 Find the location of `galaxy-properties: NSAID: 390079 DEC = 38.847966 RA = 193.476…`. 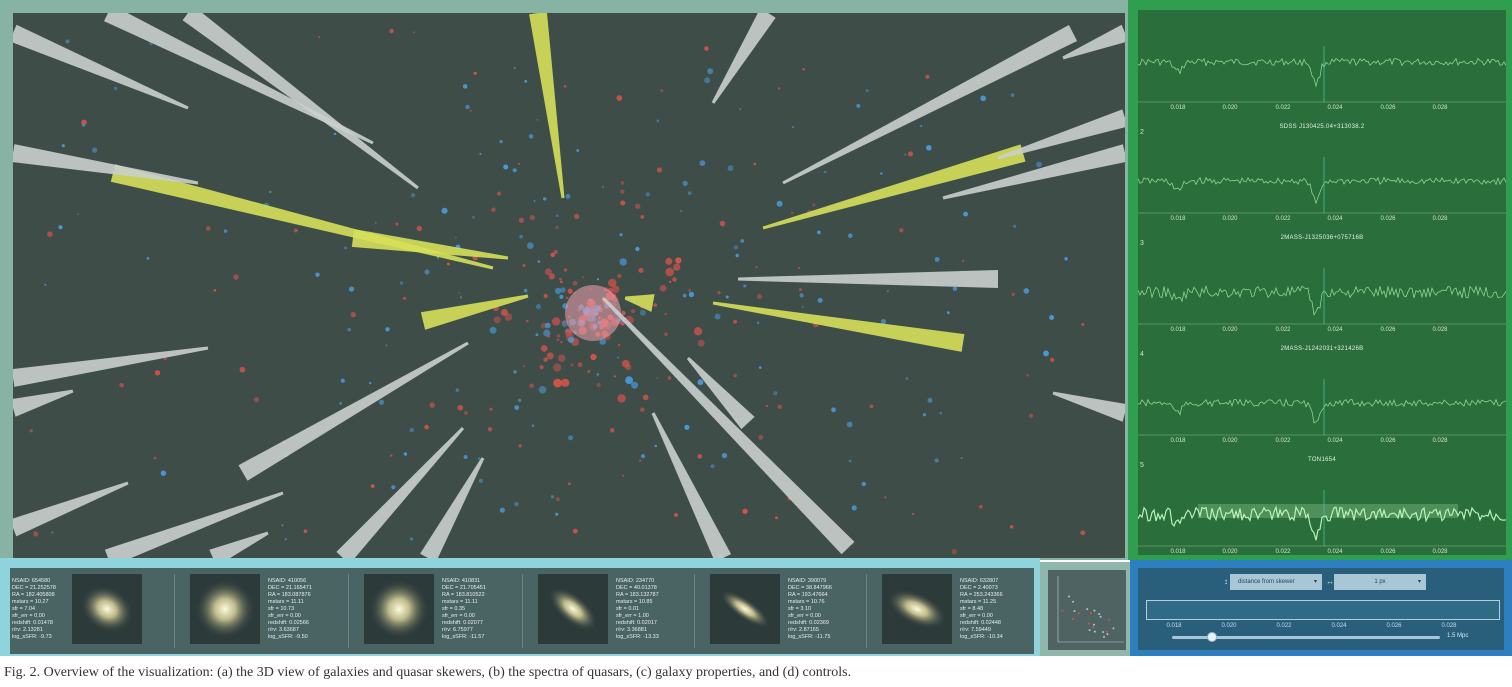

galaxy-properties: NSAID: 390079 DEC = 38.847966 RA = 193.476… is located at coordinates (810, 609).